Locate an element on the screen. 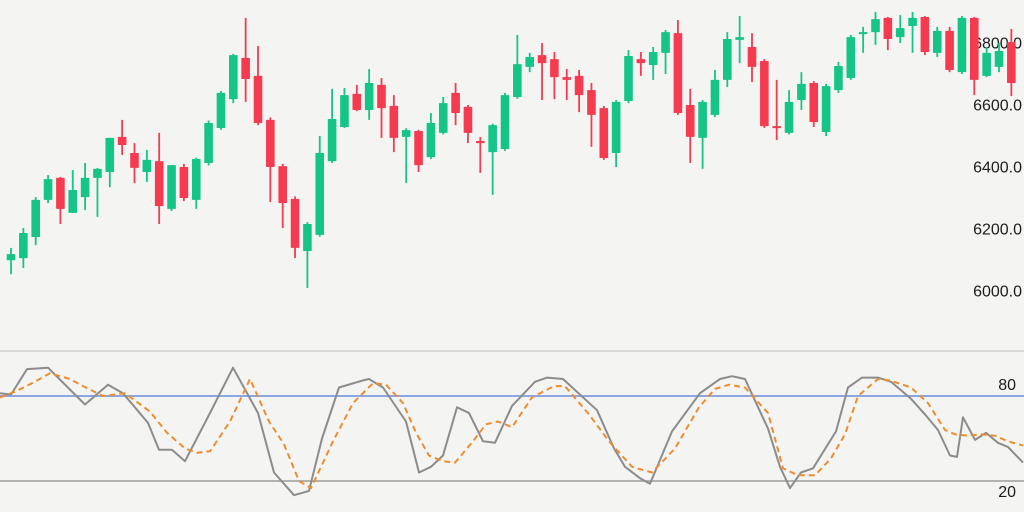  price-axis-label: 6000.0 is located at coordinates (997, 292).